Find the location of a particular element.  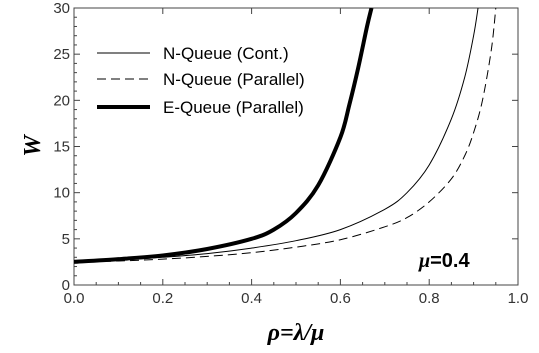

y-axis-label: W is located at coordinates (33, 145).